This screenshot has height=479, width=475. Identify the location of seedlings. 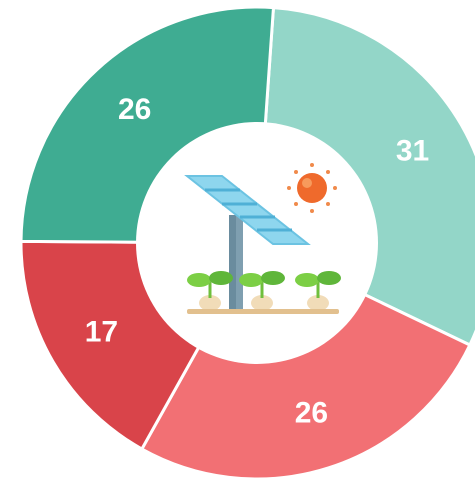
(264, 291).